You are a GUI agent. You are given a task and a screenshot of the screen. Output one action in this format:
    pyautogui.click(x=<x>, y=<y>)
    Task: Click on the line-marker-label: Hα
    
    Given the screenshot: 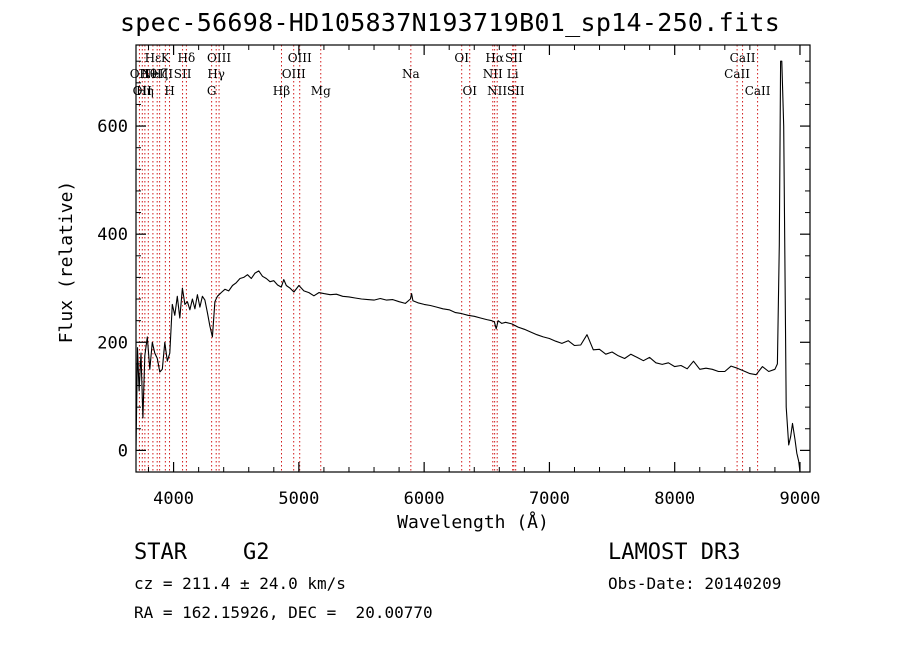 What is the action you would take?
    pyautogui.click(x=494, y=58)
    